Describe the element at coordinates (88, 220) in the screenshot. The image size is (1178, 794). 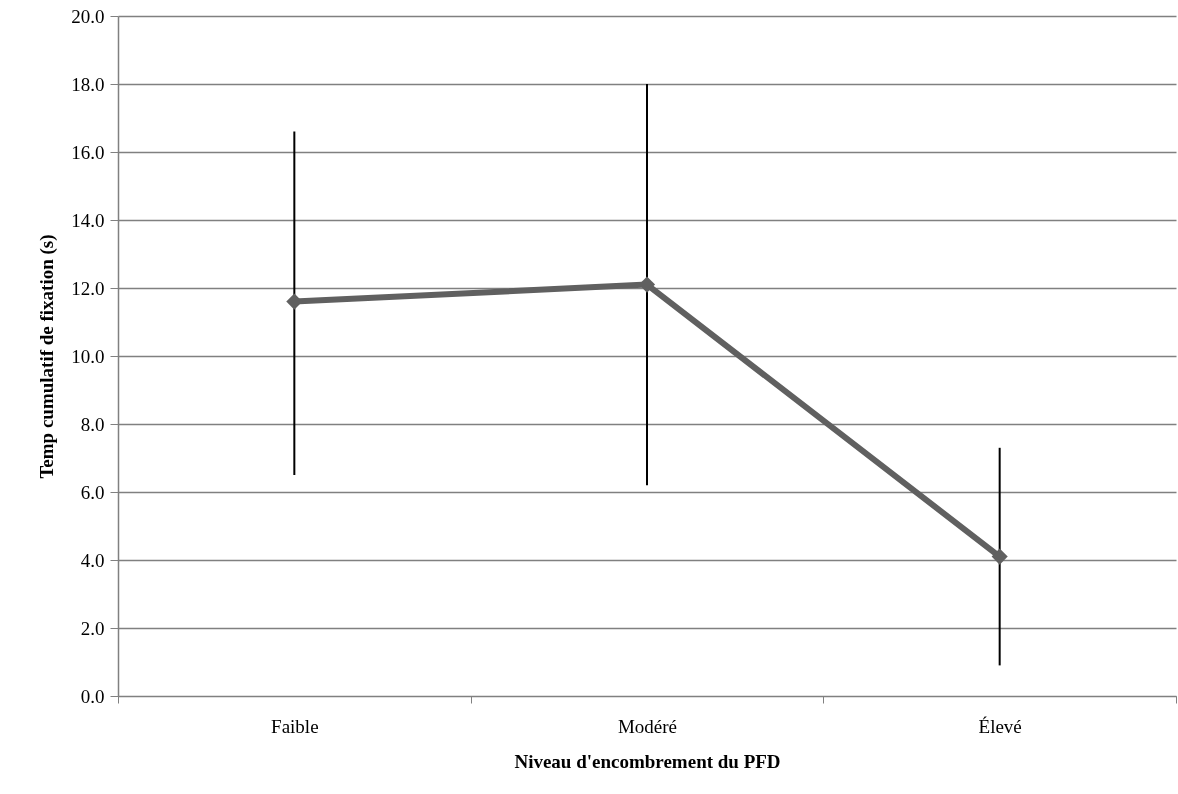
I see `y-tick-label: 14.0` at that location.